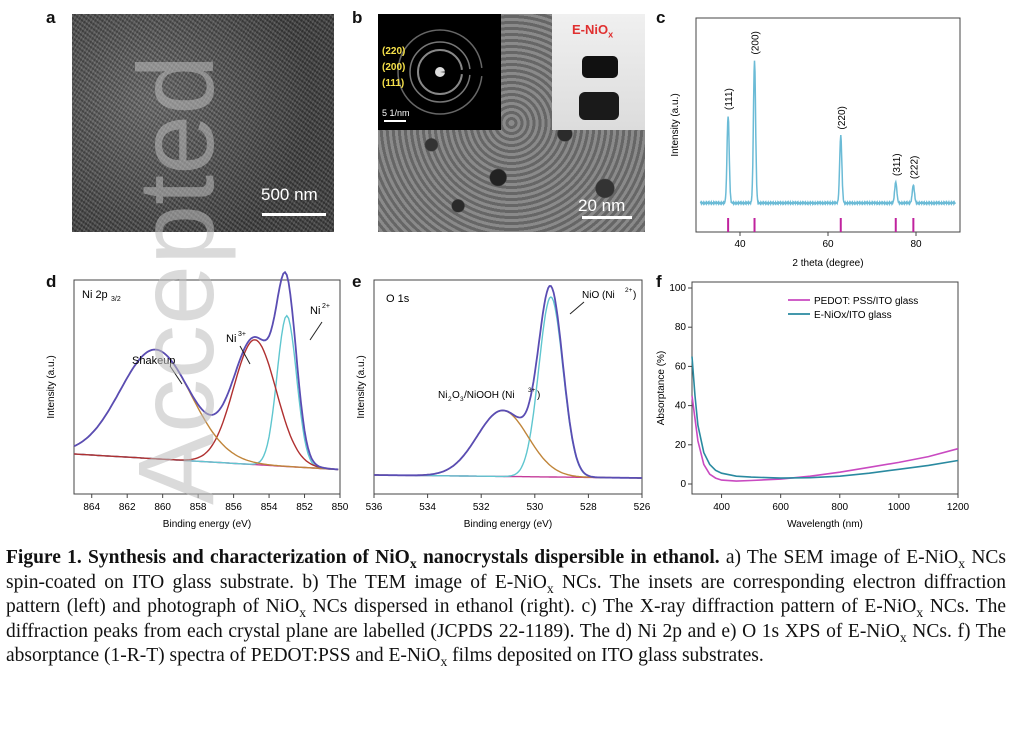 The image size is (1015, 749). I want to click on ni2p-envelope-line, so click(206, 370).